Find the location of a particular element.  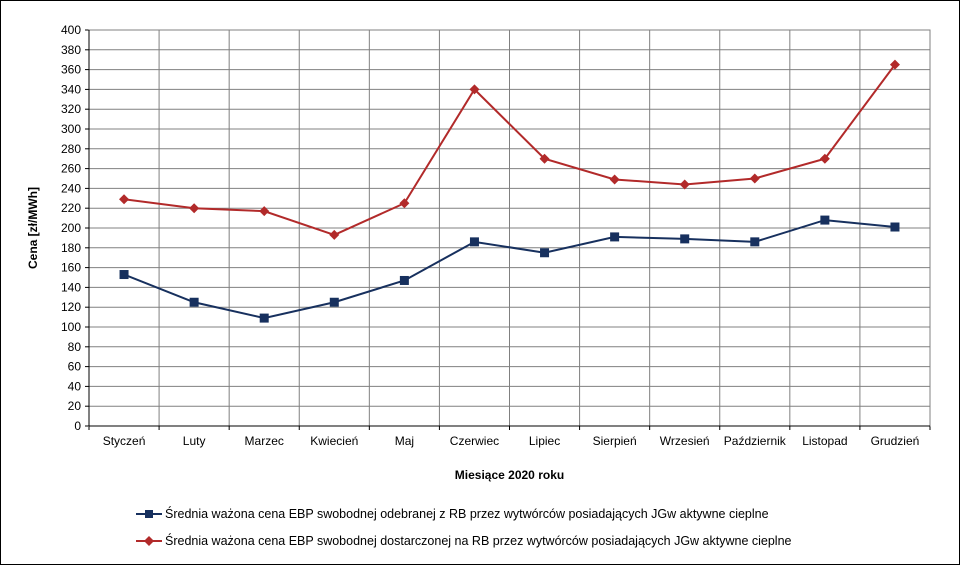

x-tick-label: Grudzień is located at coordinates (895, 441).